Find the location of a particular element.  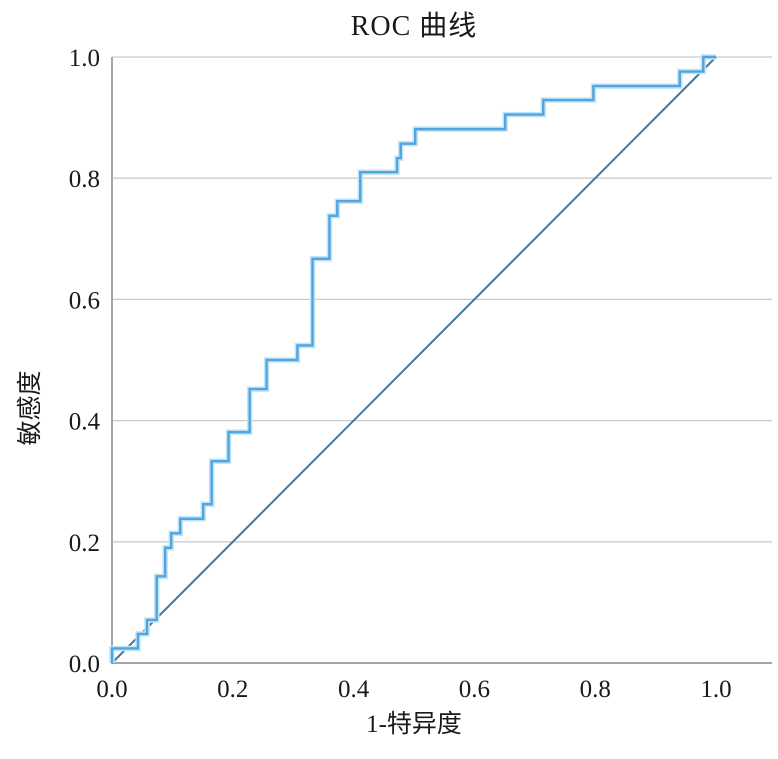

x-axis-title: 1-特异度 is located at coordinates (414, 724).